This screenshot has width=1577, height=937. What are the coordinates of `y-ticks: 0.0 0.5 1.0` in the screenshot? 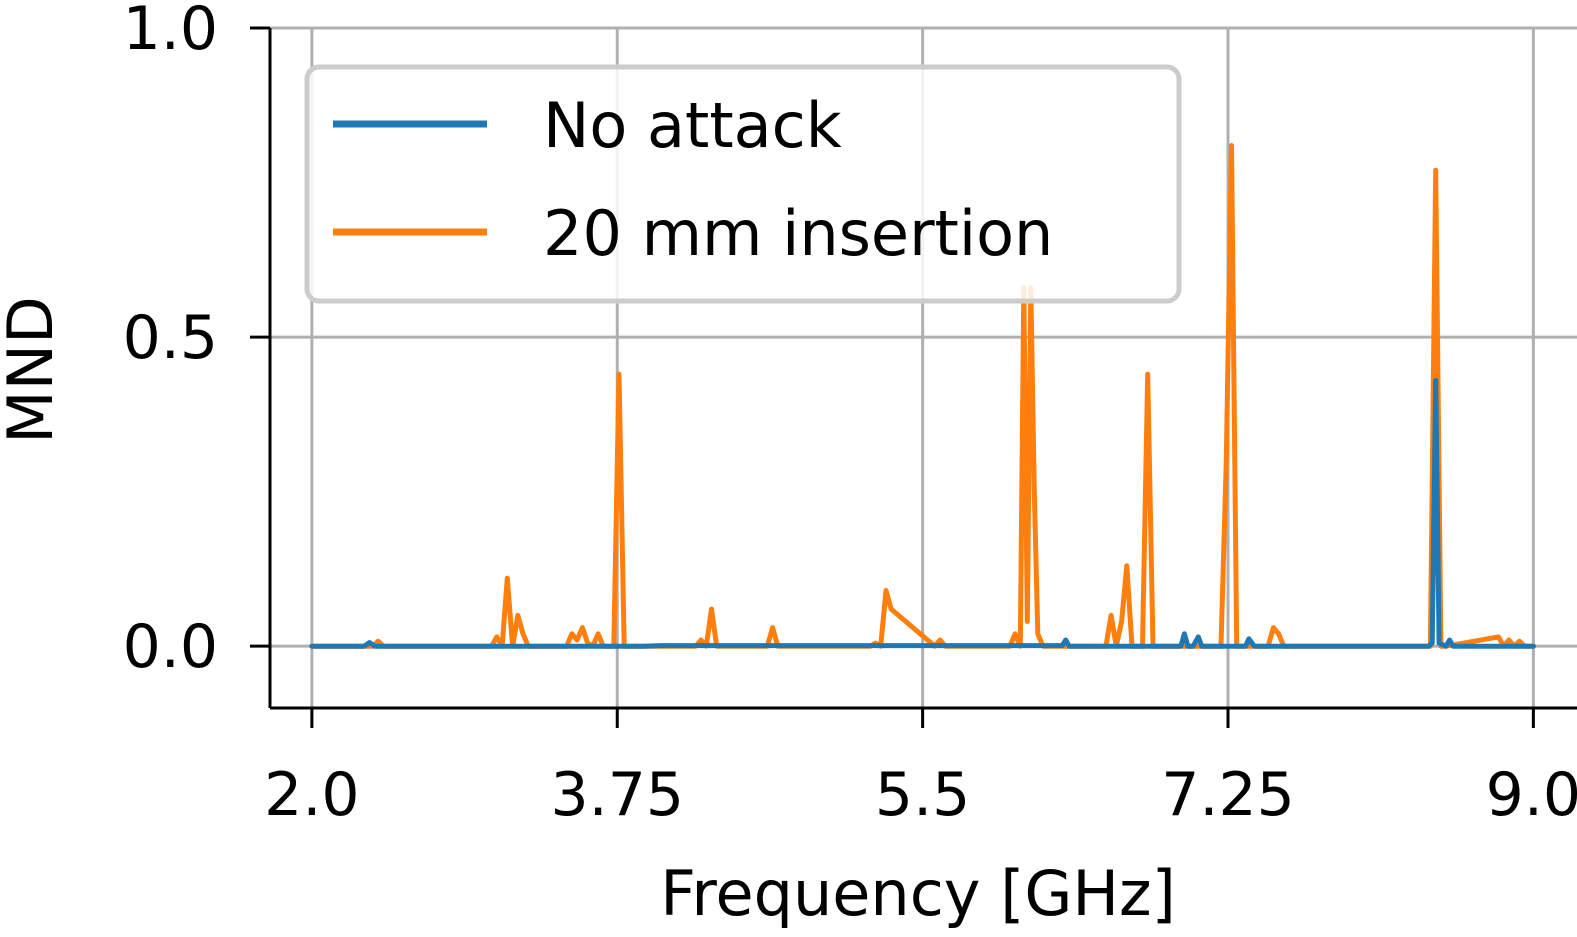 It's located at (196, 341).